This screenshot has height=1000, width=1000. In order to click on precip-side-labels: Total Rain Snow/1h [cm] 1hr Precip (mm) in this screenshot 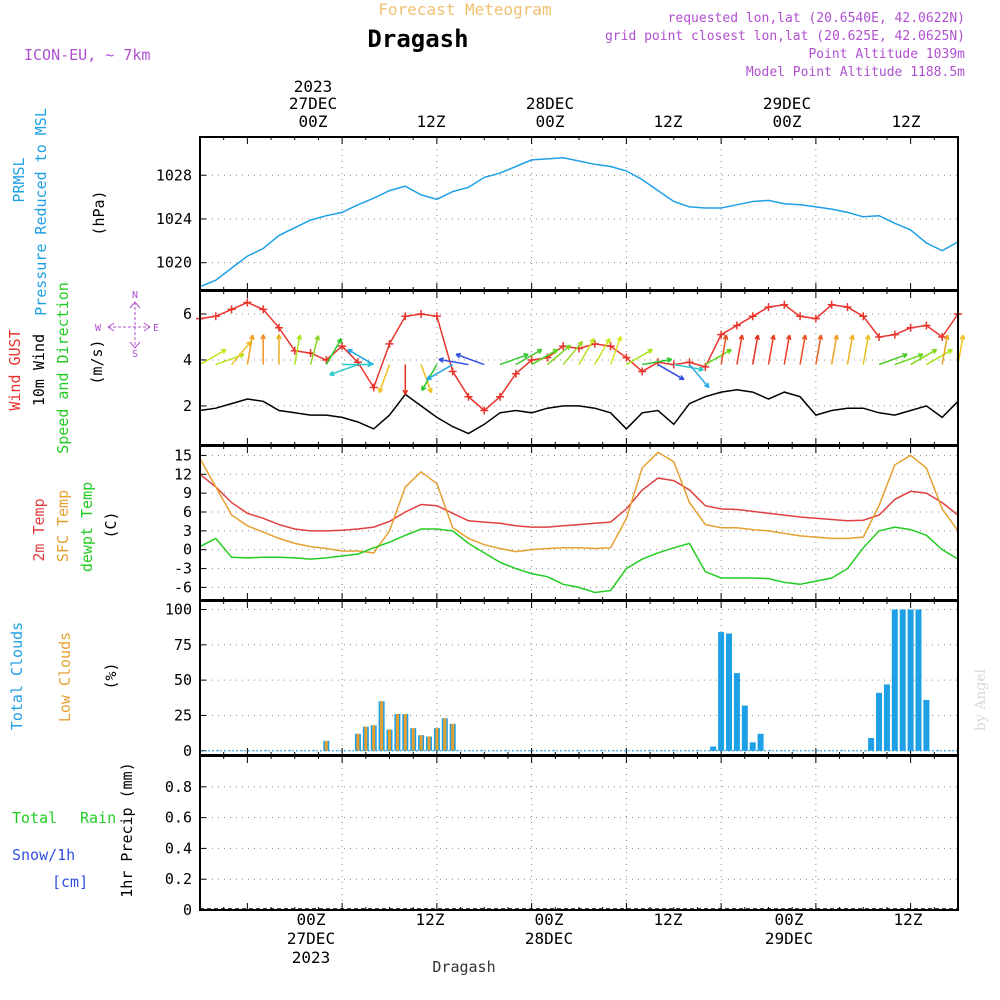, I will do `click(74, 829)`.